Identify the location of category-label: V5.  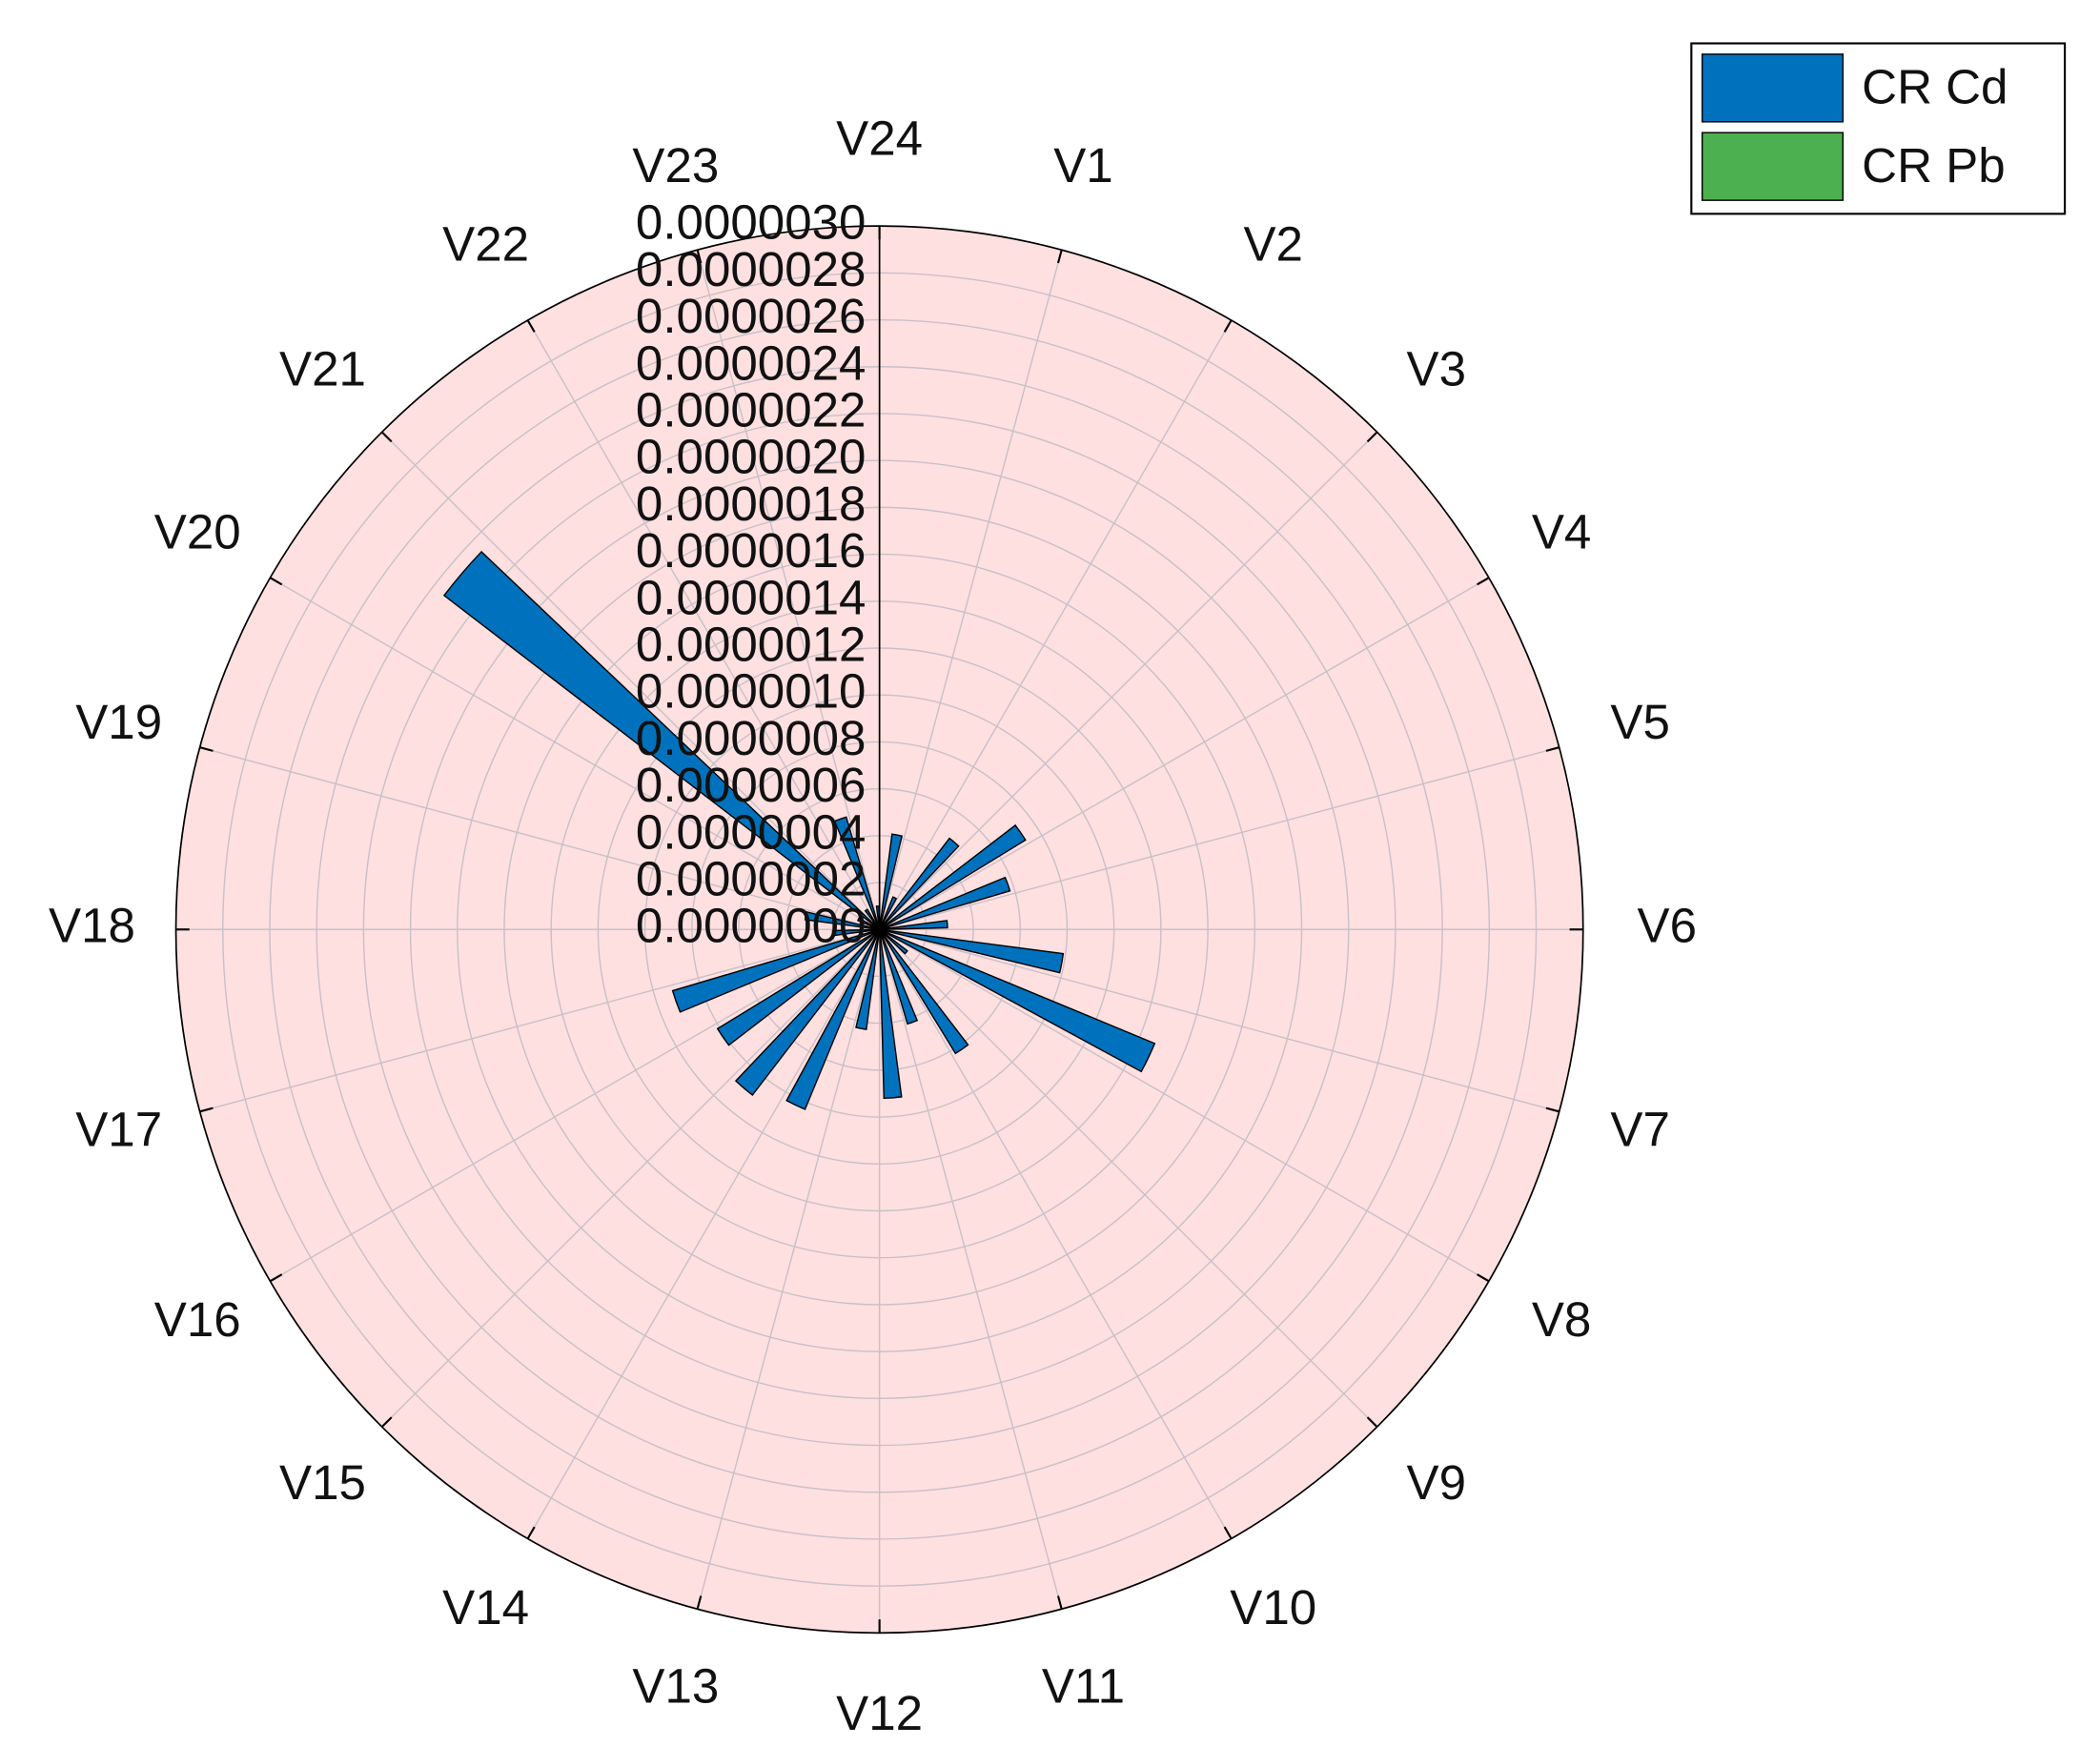
(1640, 722).